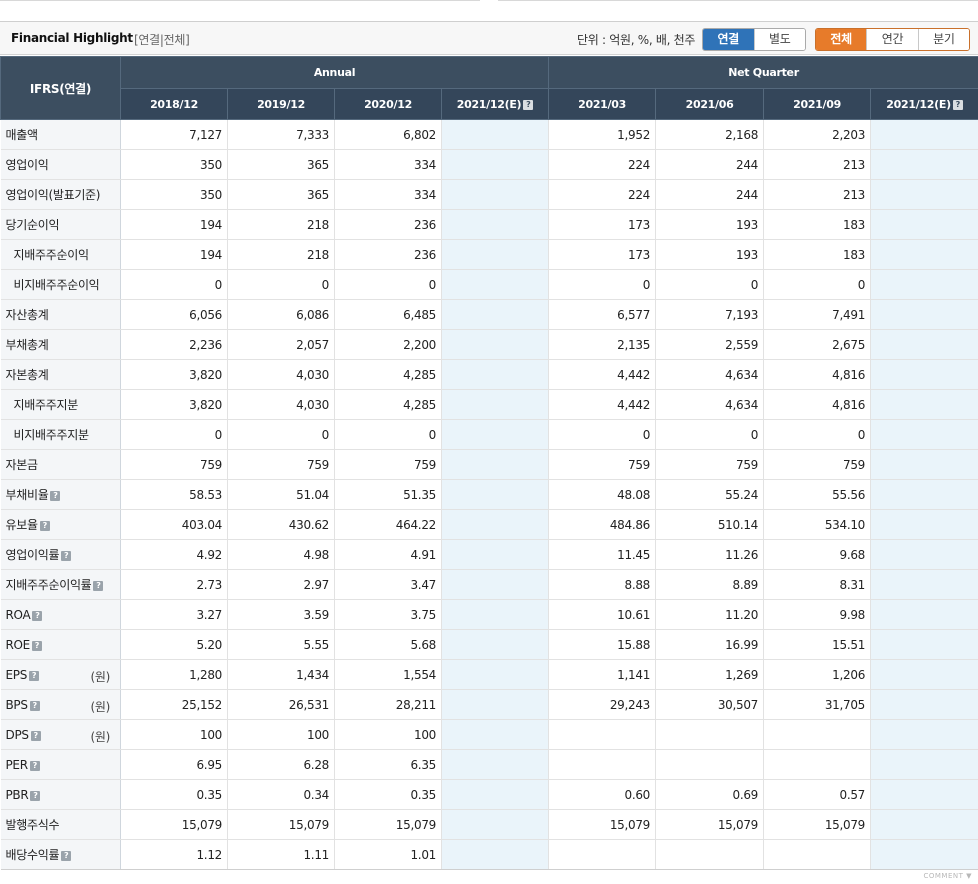  Describe the element at coordinates (602, 554) in the screenshot. I see `table-cell: 11.45` at that location.